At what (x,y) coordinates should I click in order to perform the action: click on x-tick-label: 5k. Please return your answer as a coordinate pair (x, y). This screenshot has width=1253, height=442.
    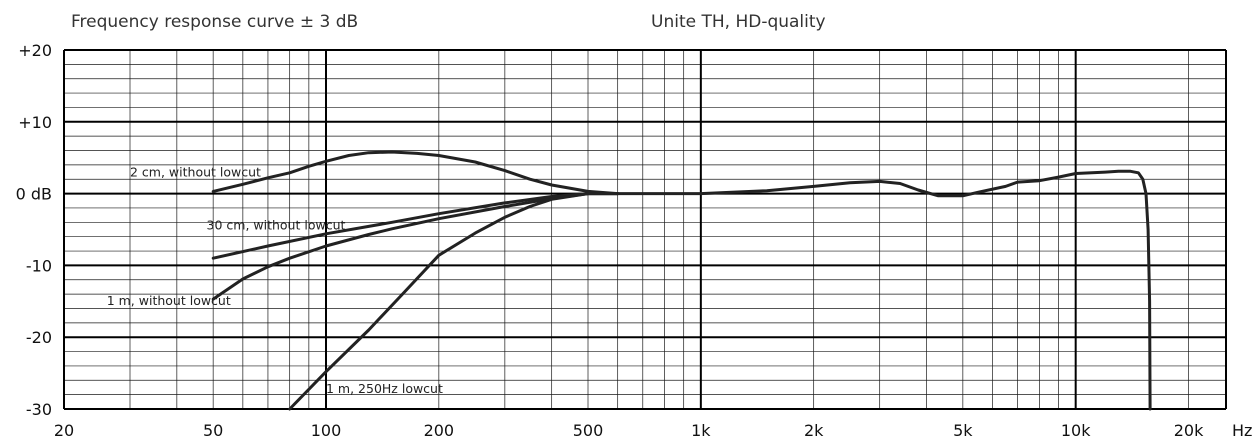
    Looking at the image, I should click on (963, 430).